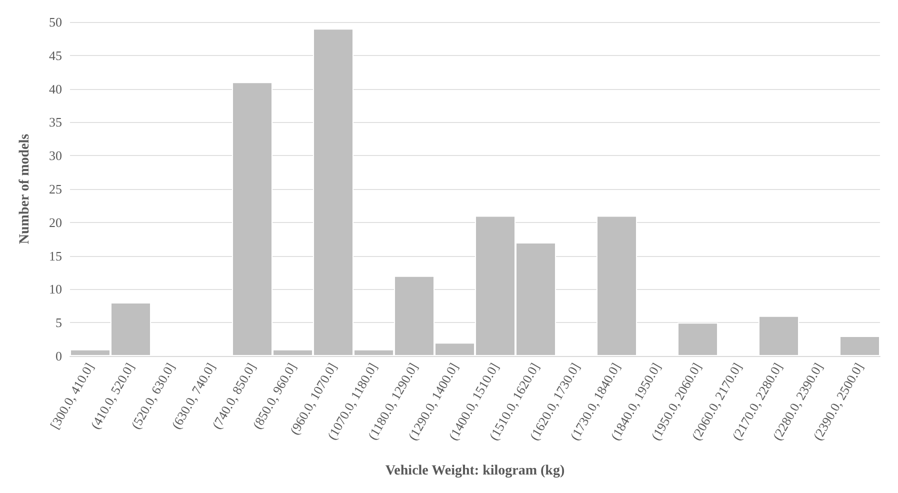 This screenshot has width=898, height=493. What do you see at coordinates (55, 289) in the screenshot?
I see `y-tick-label: 10` at bounding box center [55, 289].